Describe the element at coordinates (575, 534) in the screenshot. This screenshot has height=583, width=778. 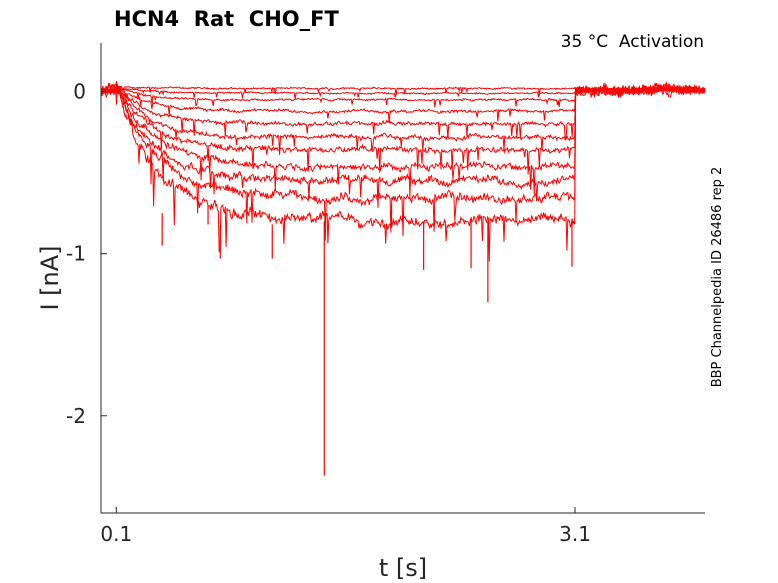
I see `x-tick-label: 3.1` at that location.